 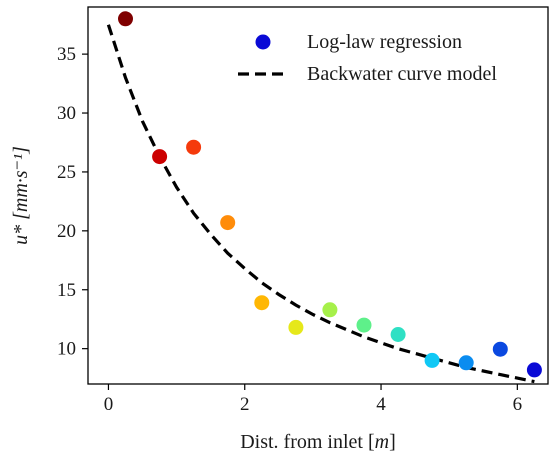 I want to click on y-tick-label: 35, so click(x=66, y=54).